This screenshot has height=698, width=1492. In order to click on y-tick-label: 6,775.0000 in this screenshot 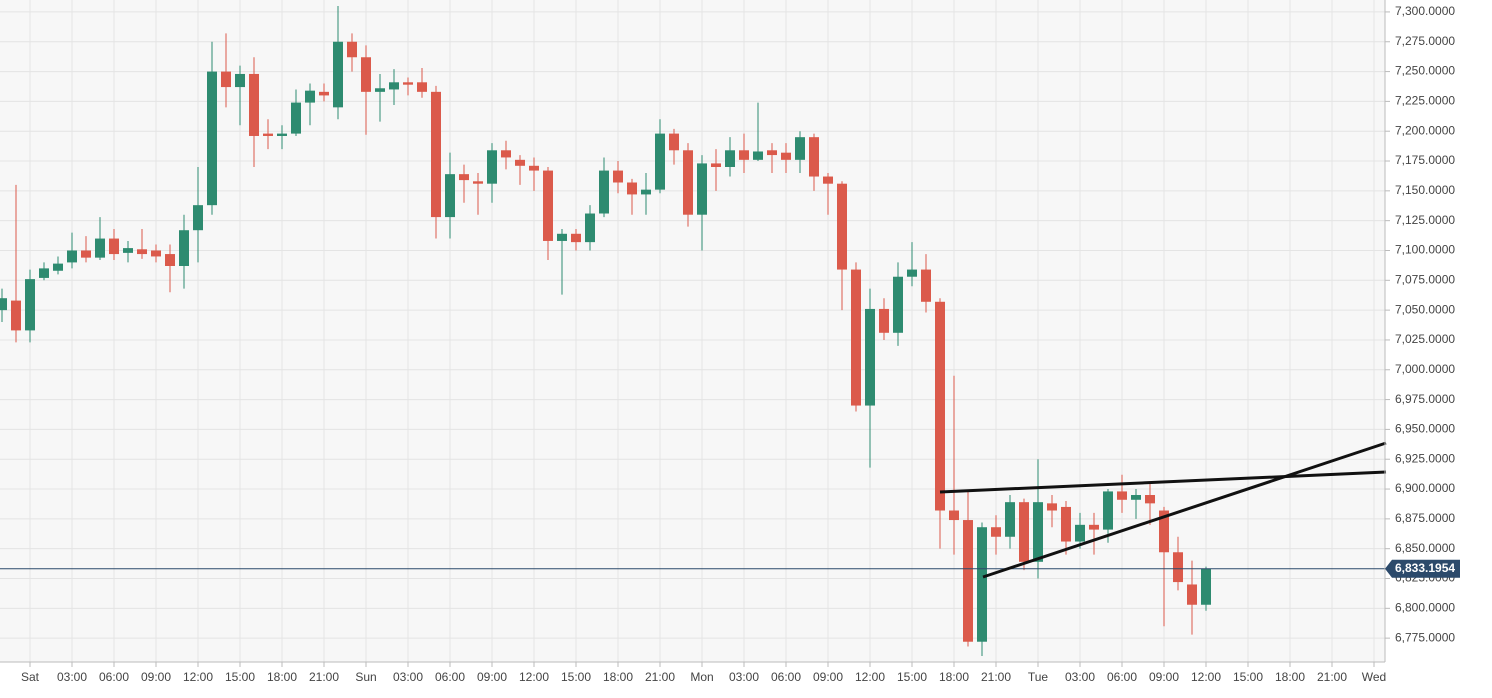, I will do `click(1425, 637)`.